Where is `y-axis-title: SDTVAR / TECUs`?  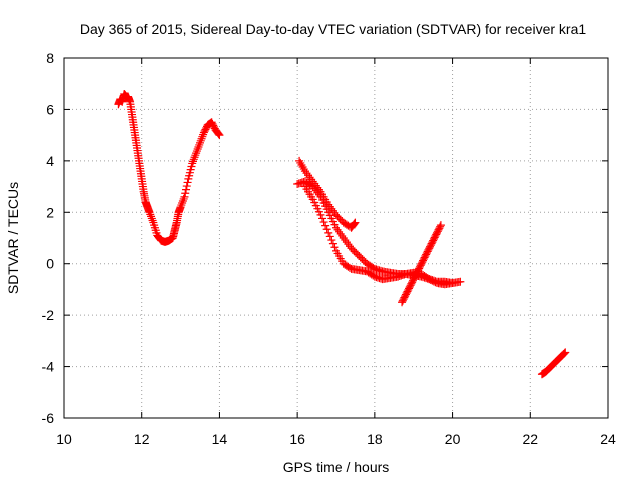
y-axis-title: SDTVAR / TECUs is located at coordinates (13, 238).